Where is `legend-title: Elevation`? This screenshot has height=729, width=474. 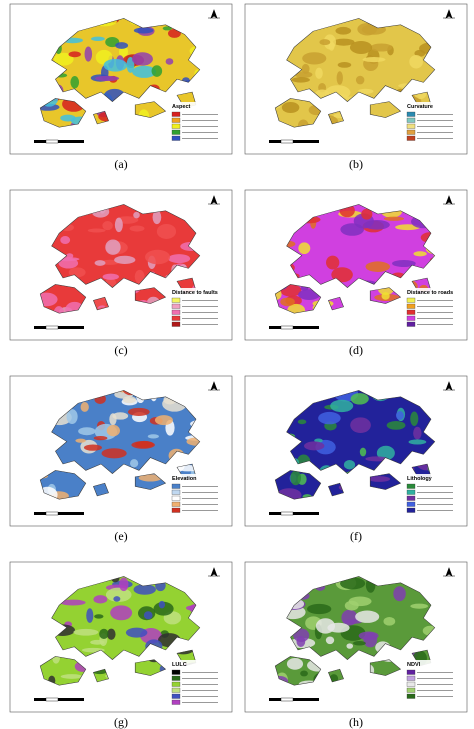 legend-title: Elevation is located at coordinates (184, 479).